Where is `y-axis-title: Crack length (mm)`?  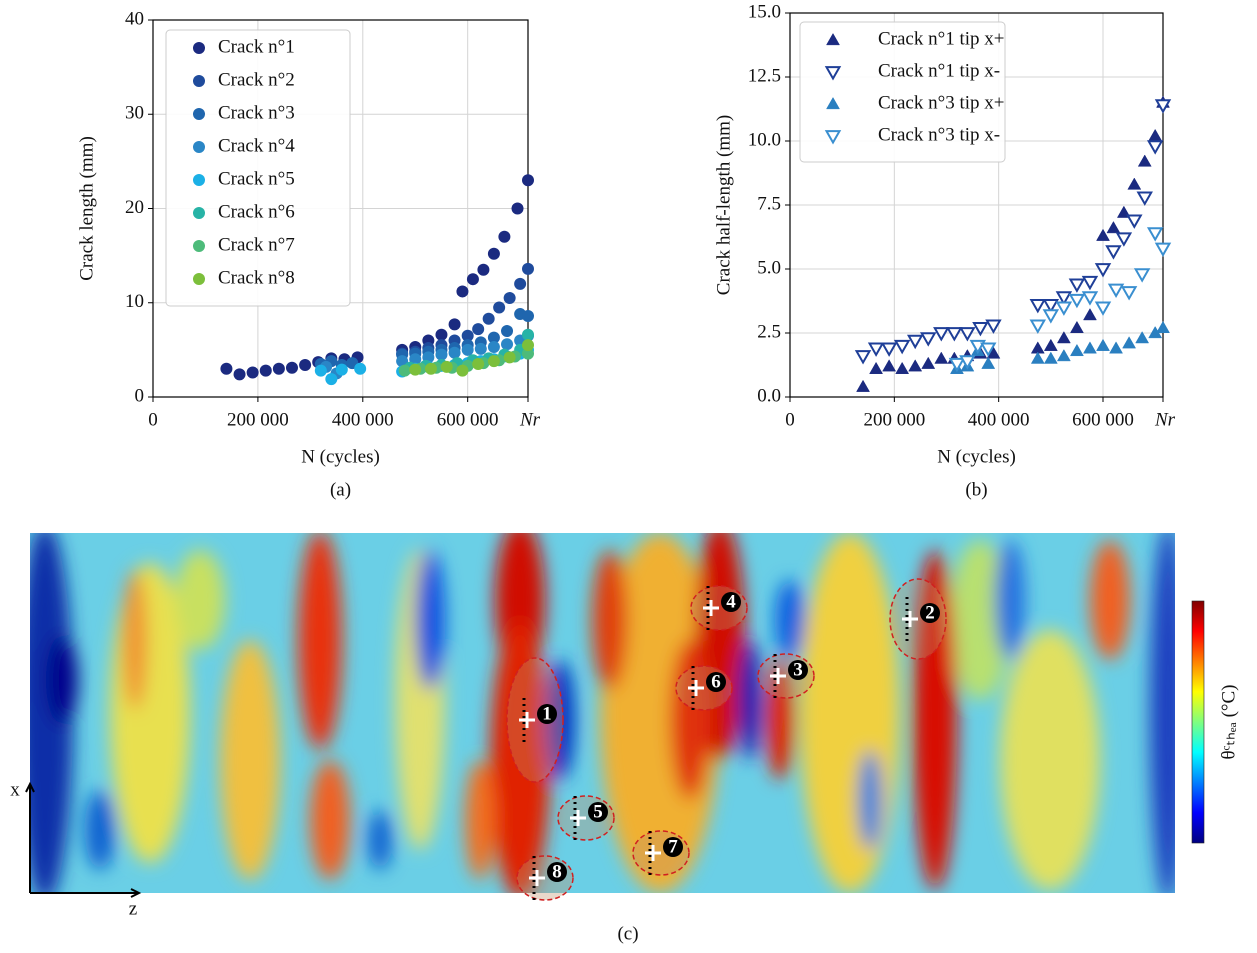 y-axis-title: Crack length (mm) is located at coordinates (86, 208).